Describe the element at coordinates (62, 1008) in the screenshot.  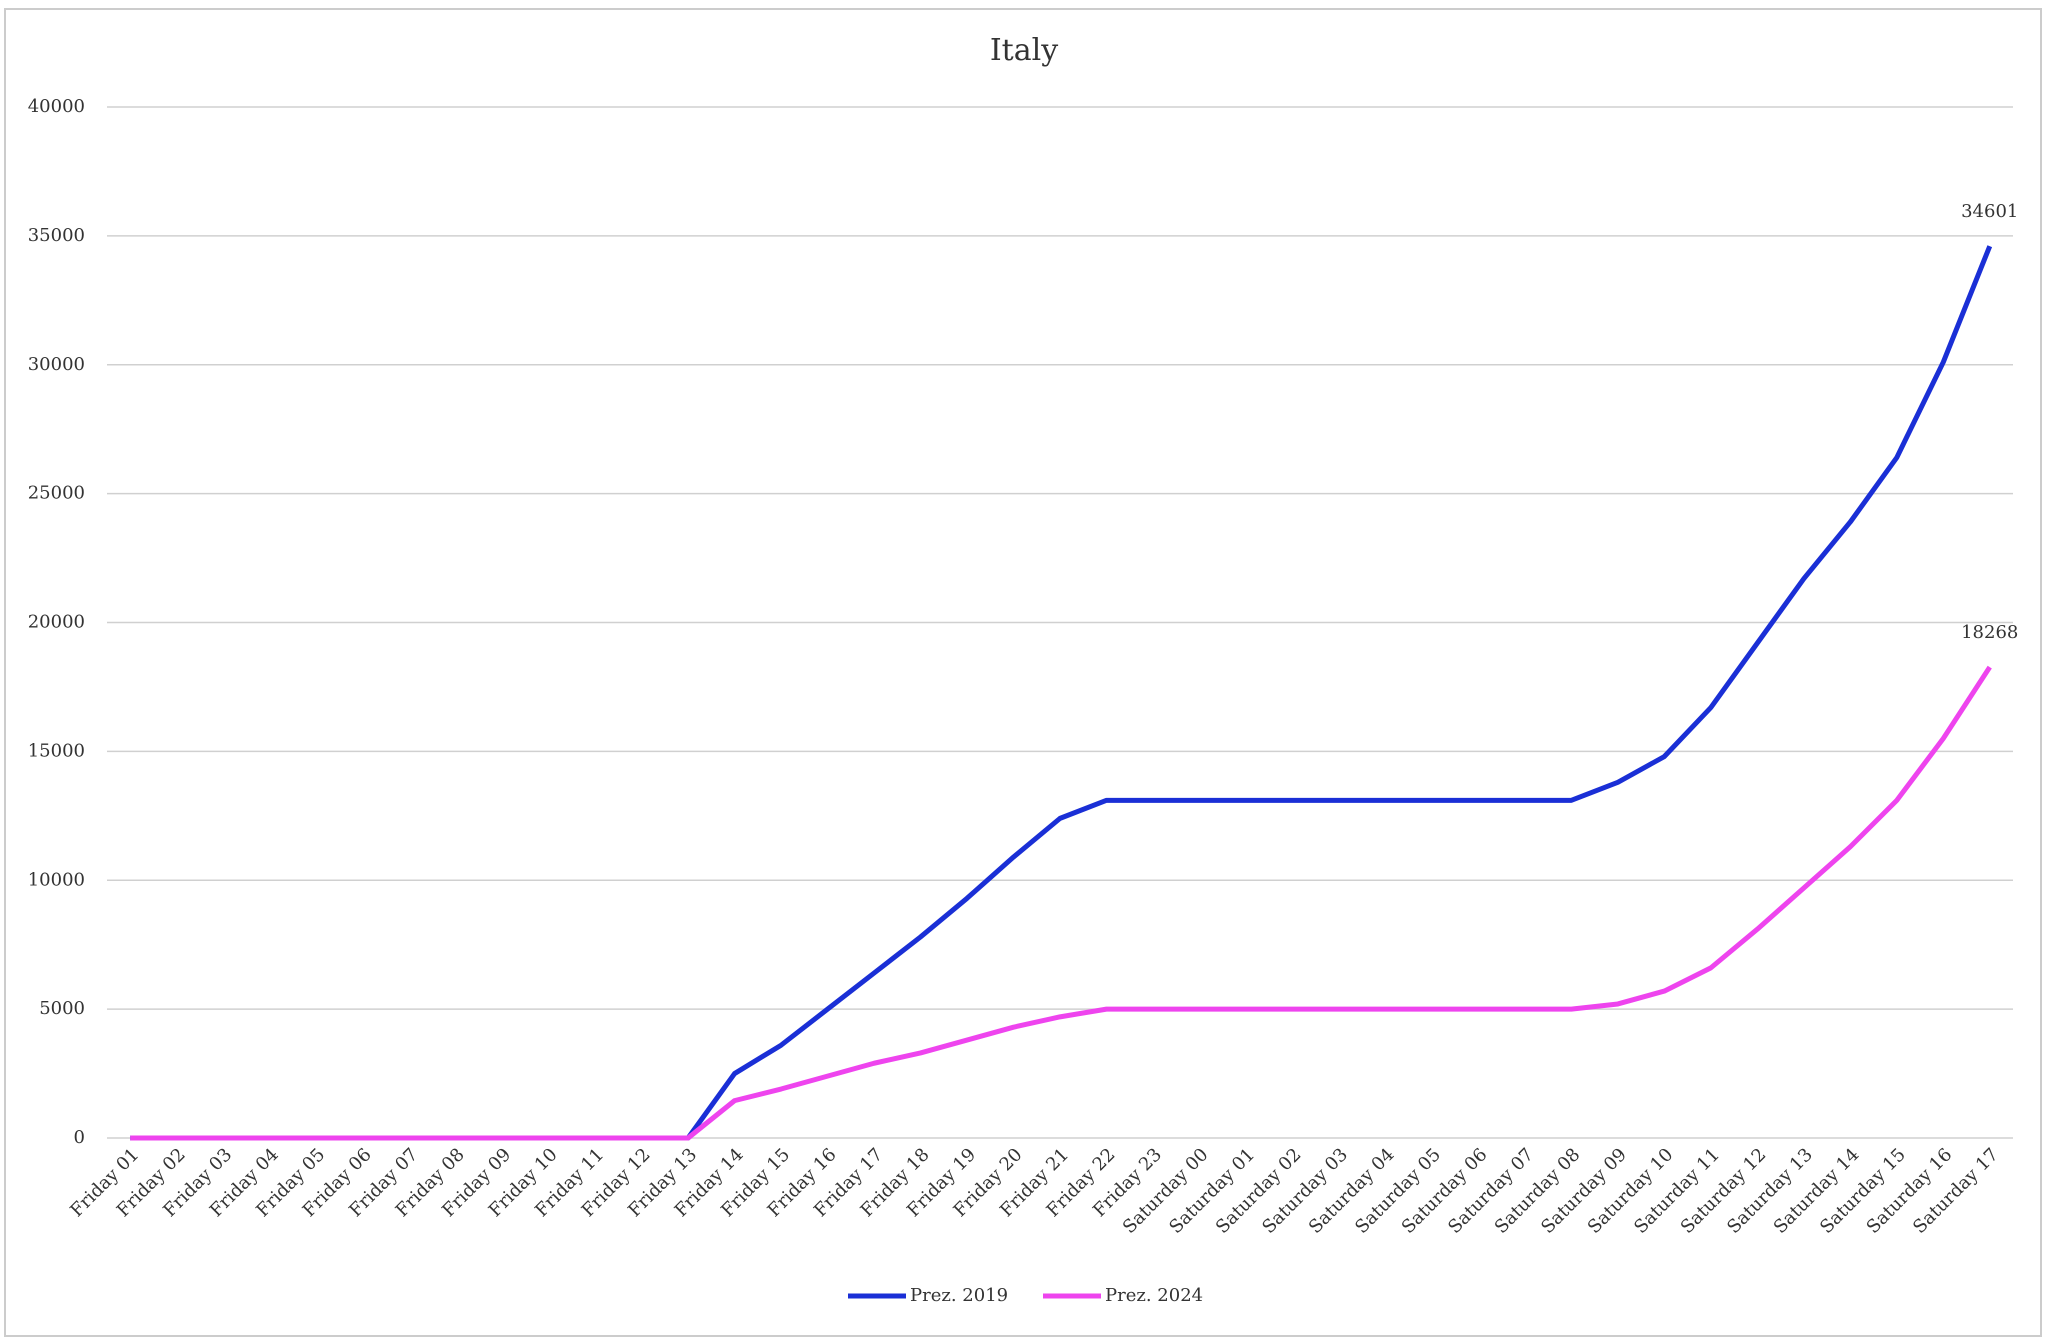
I see `y-tick-label: 5000` at that location.